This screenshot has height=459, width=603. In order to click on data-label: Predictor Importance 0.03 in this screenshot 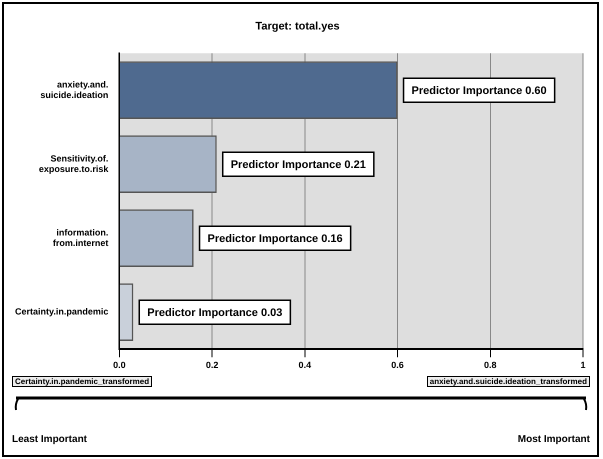, I will do `click(214, 313)`.